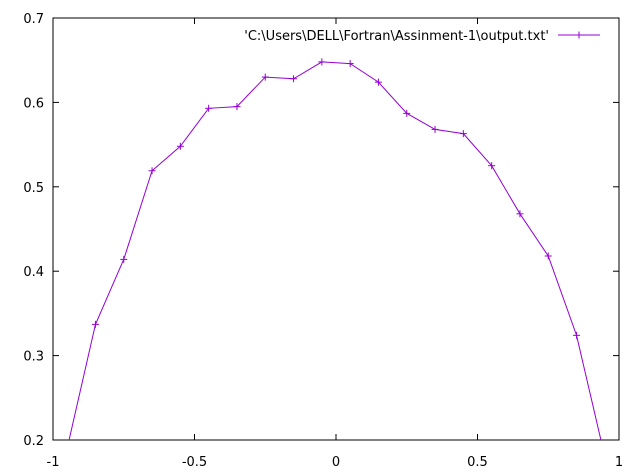 This screenshot has width=640, height=476. What do you see at coordinates (33, 441) in the screenshot?
I see `y-tick-label: 0.2` at bounding box center [33, 441].